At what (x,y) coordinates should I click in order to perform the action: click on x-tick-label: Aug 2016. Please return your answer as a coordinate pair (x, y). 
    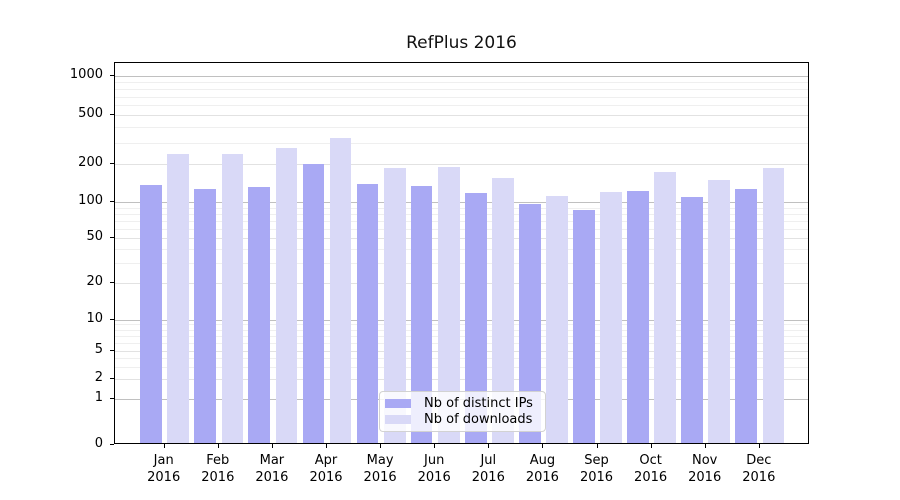
    Looking at the image, I should click on (542, 469).